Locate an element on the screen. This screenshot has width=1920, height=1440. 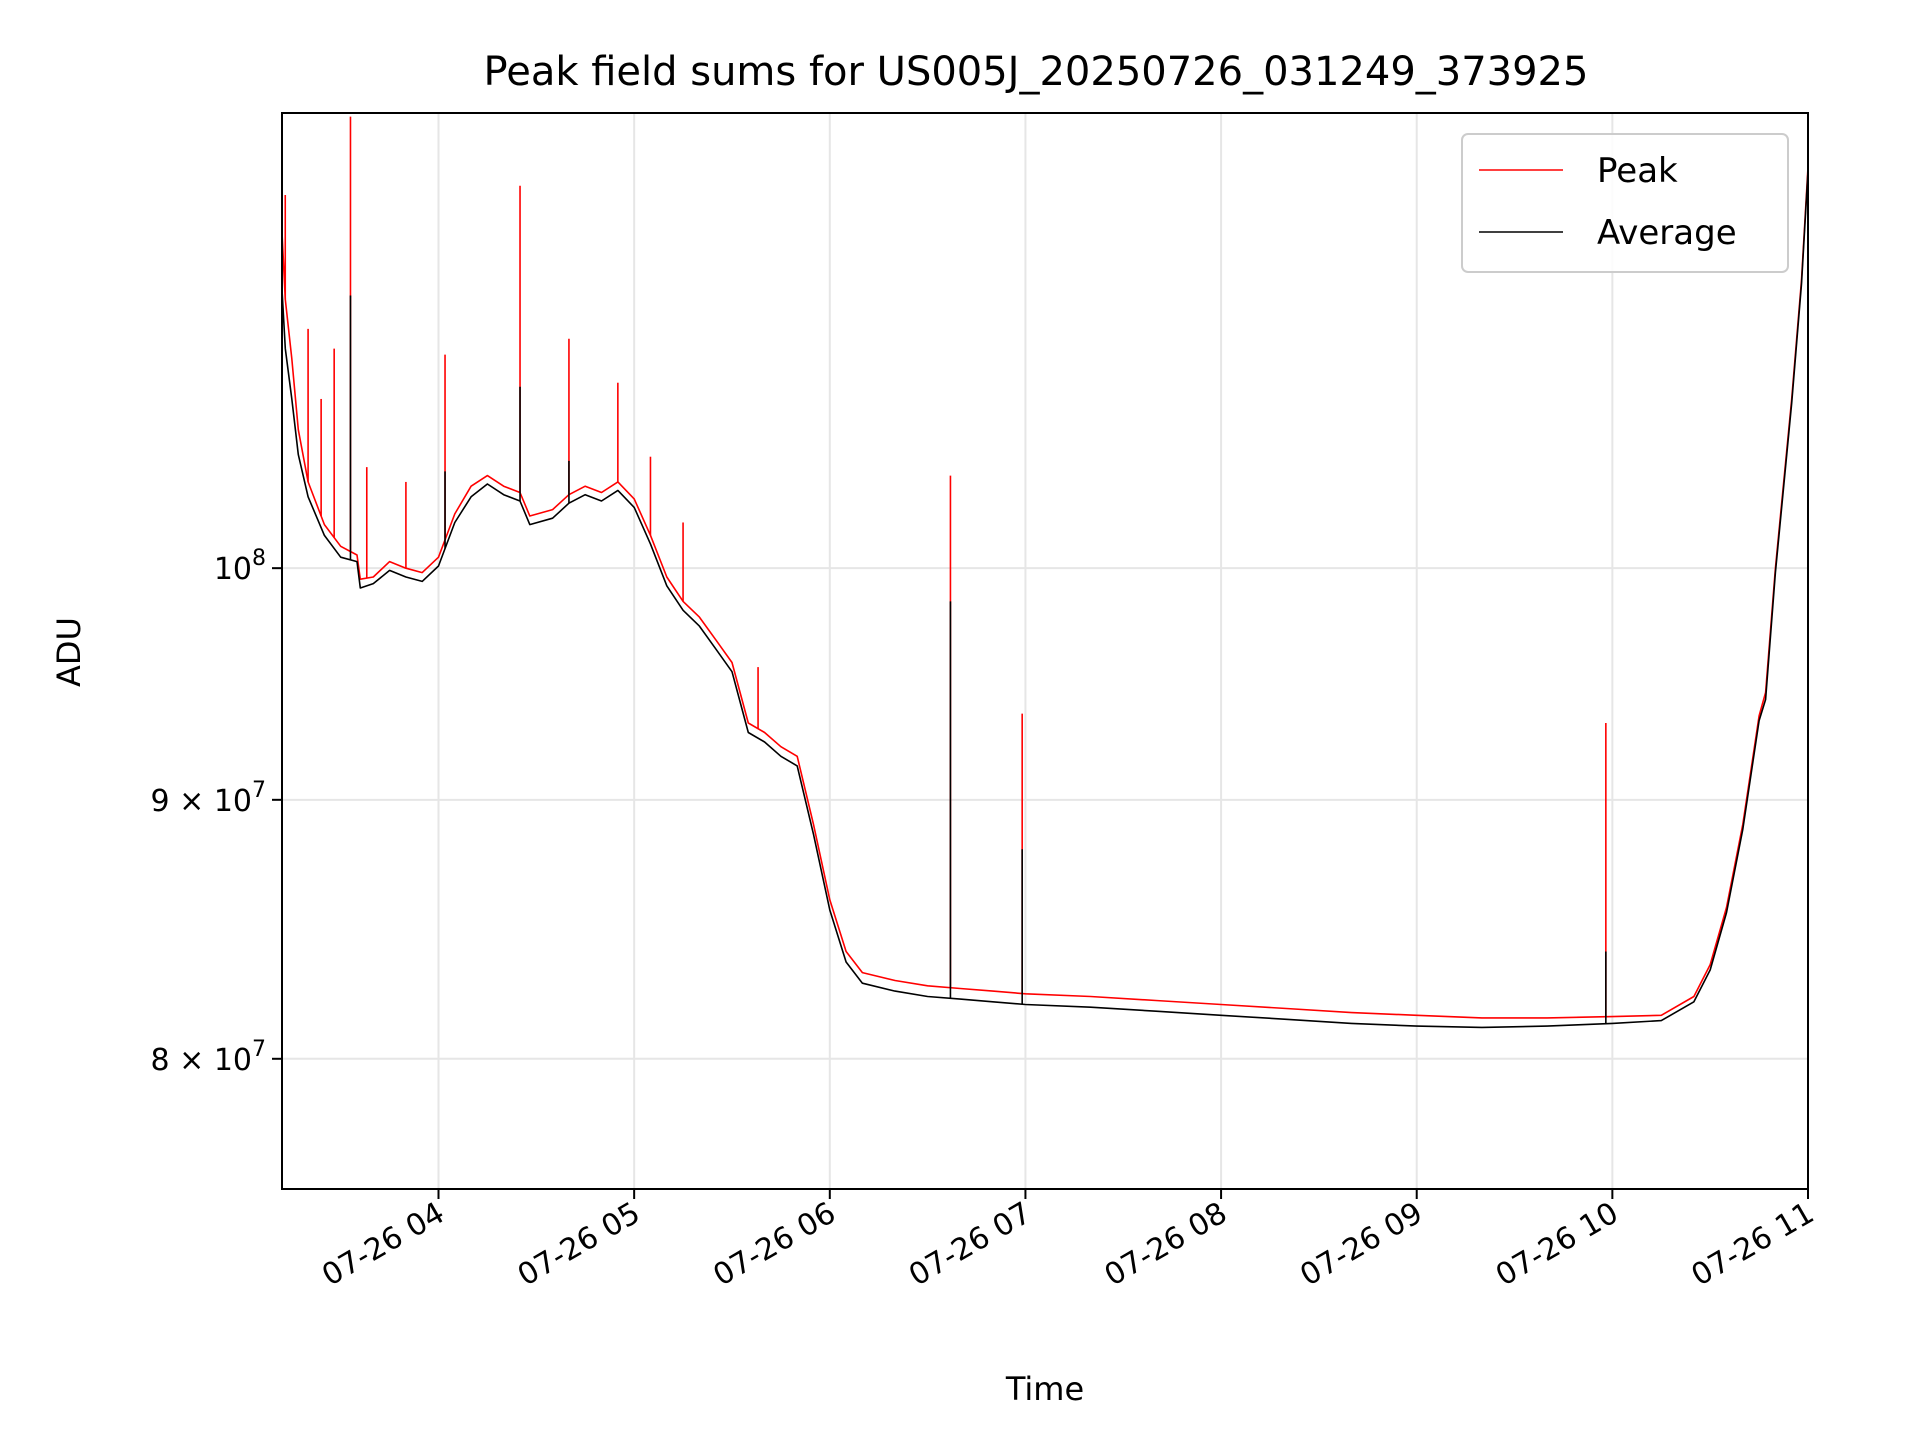
y-axis: 108 9 × 107 8 × 107 is located at coordinates (216, 812).